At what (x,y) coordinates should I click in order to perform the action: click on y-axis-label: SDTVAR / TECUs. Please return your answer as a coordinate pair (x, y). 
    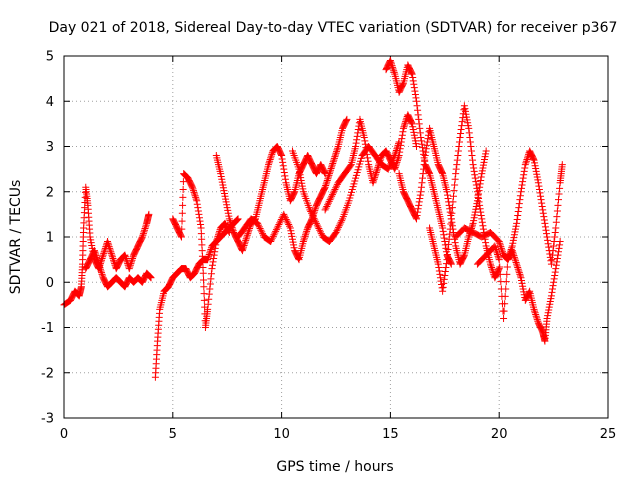
    Looking at the image, I should click on (16, 237).